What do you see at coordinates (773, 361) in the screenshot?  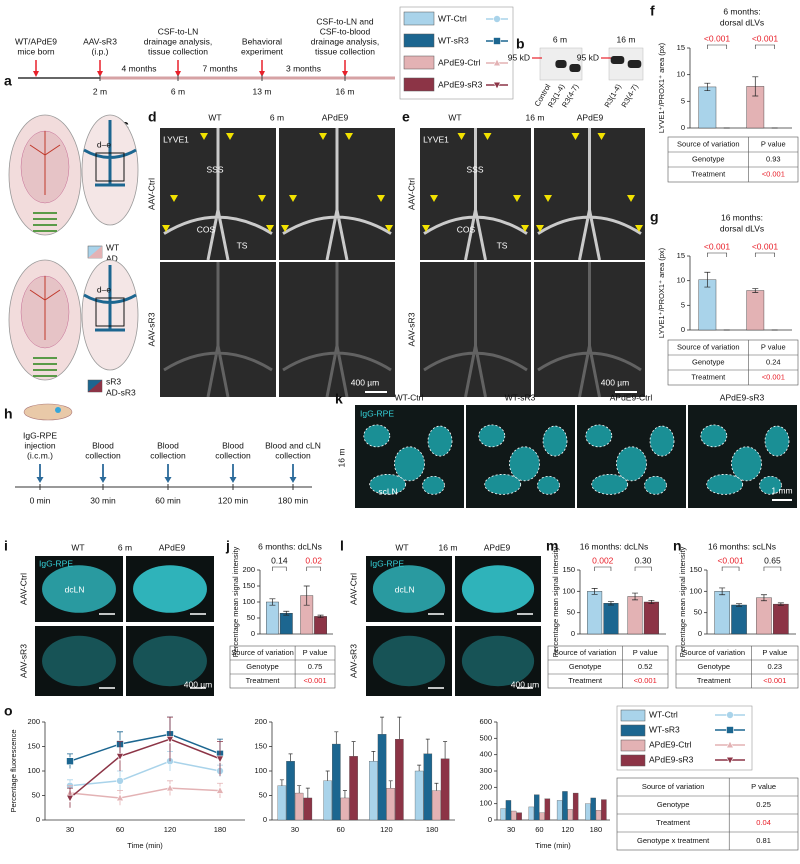 I see `table-cell: 0.24` at bounding box center [773, 361].